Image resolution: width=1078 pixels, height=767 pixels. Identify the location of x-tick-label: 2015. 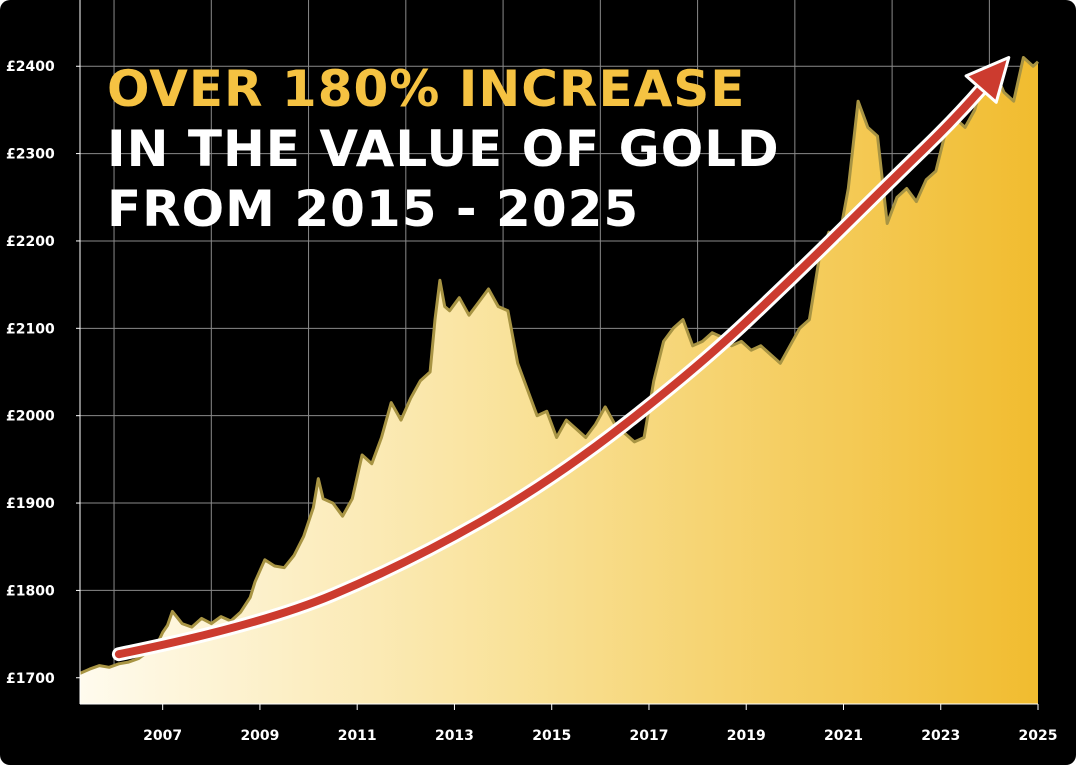
(551, 736).